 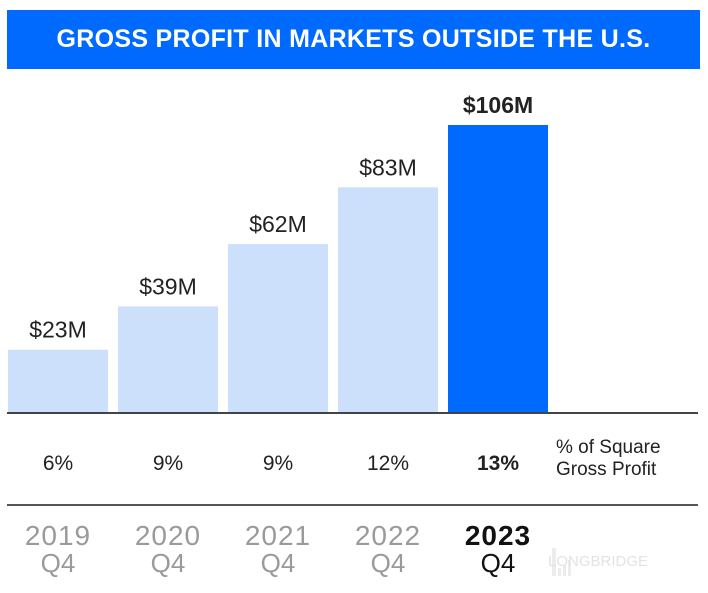 I want to click on year-tick-label: 2022, so click(x=388, y=535).